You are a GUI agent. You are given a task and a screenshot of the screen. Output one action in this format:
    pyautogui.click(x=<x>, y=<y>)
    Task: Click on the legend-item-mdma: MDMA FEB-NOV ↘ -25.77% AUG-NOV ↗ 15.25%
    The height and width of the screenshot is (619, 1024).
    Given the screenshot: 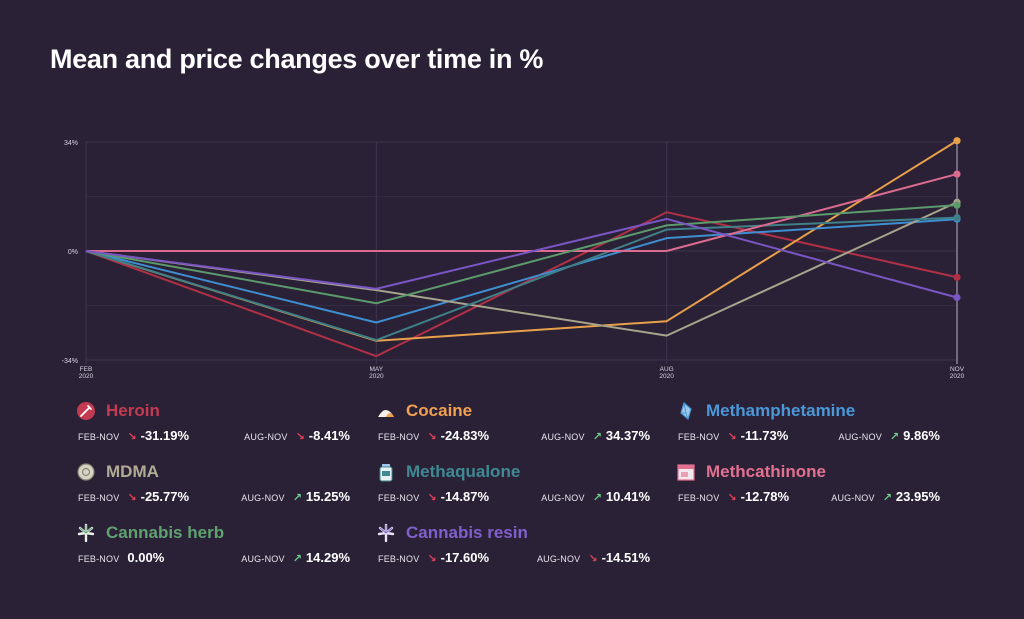 What is the action you would take?
    pyautogui.click(x=226, y=489)
    